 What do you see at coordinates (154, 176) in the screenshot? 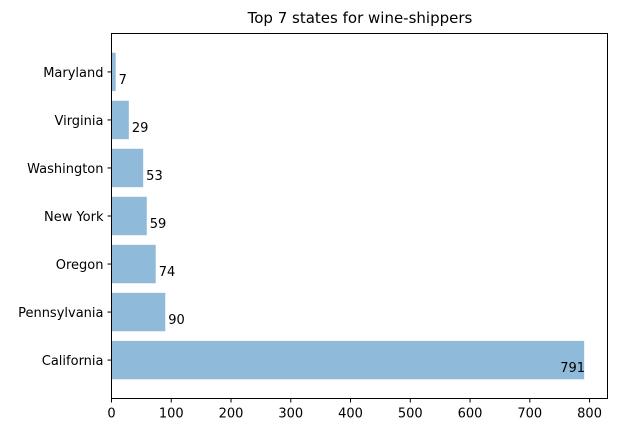
I see `data-label: 53` at bounding box center [154, 176].